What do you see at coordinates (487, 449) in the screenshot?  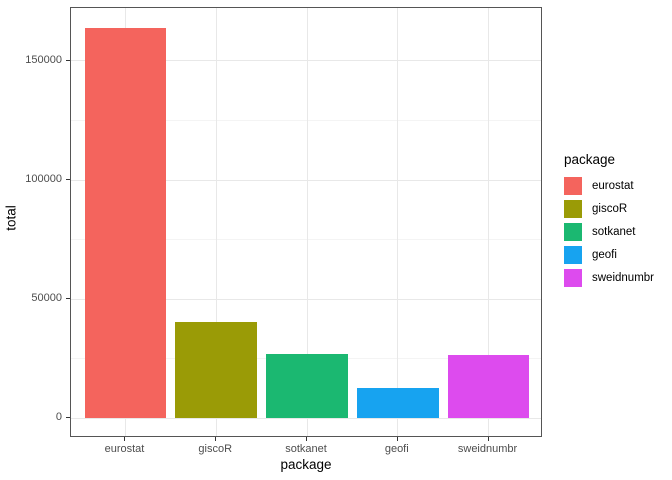 I see `x-tick-label-sweidnumbr: sweidnumbr` at bounding box center [487, 449].